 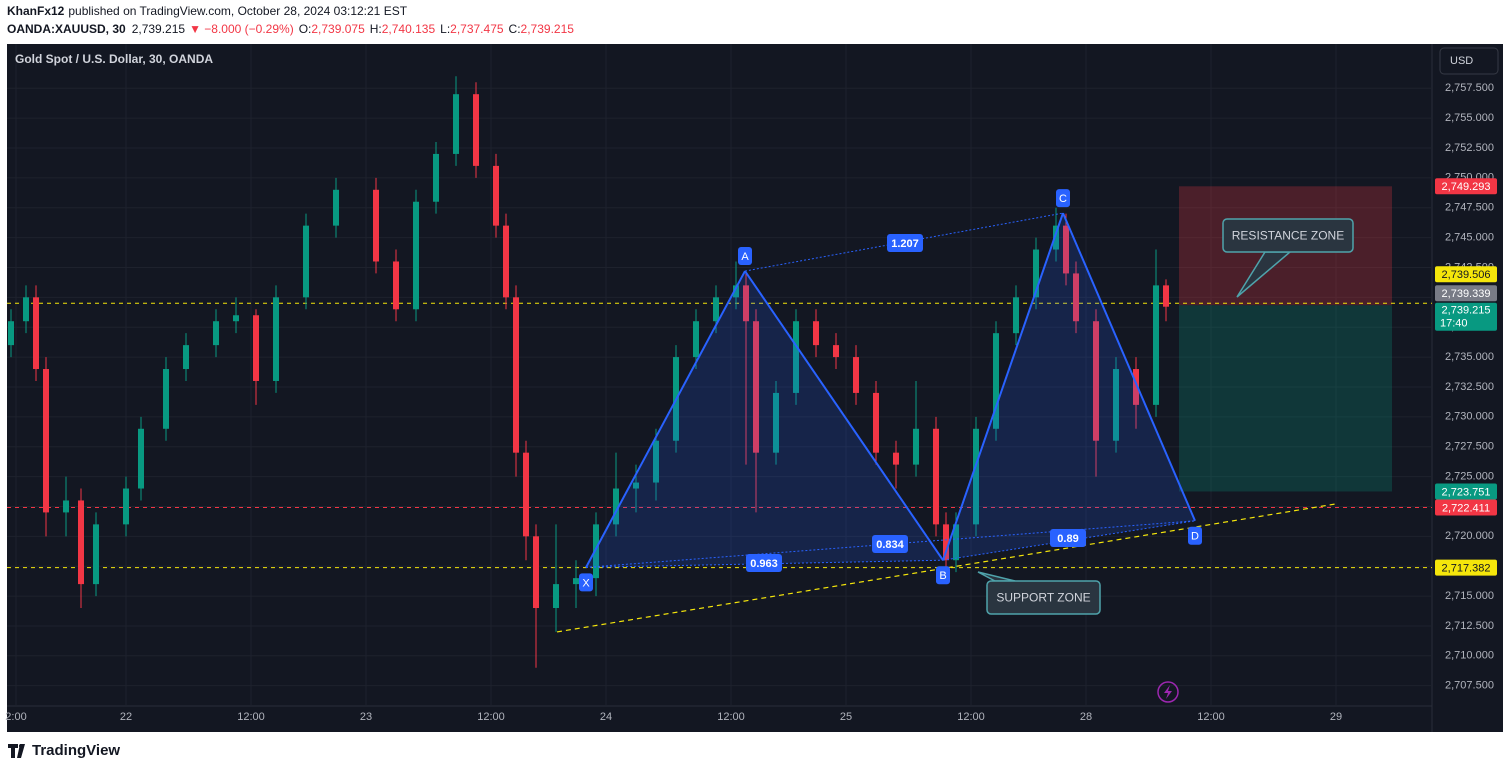 I want to click on close-label: C:, so click(x=515, y=29).